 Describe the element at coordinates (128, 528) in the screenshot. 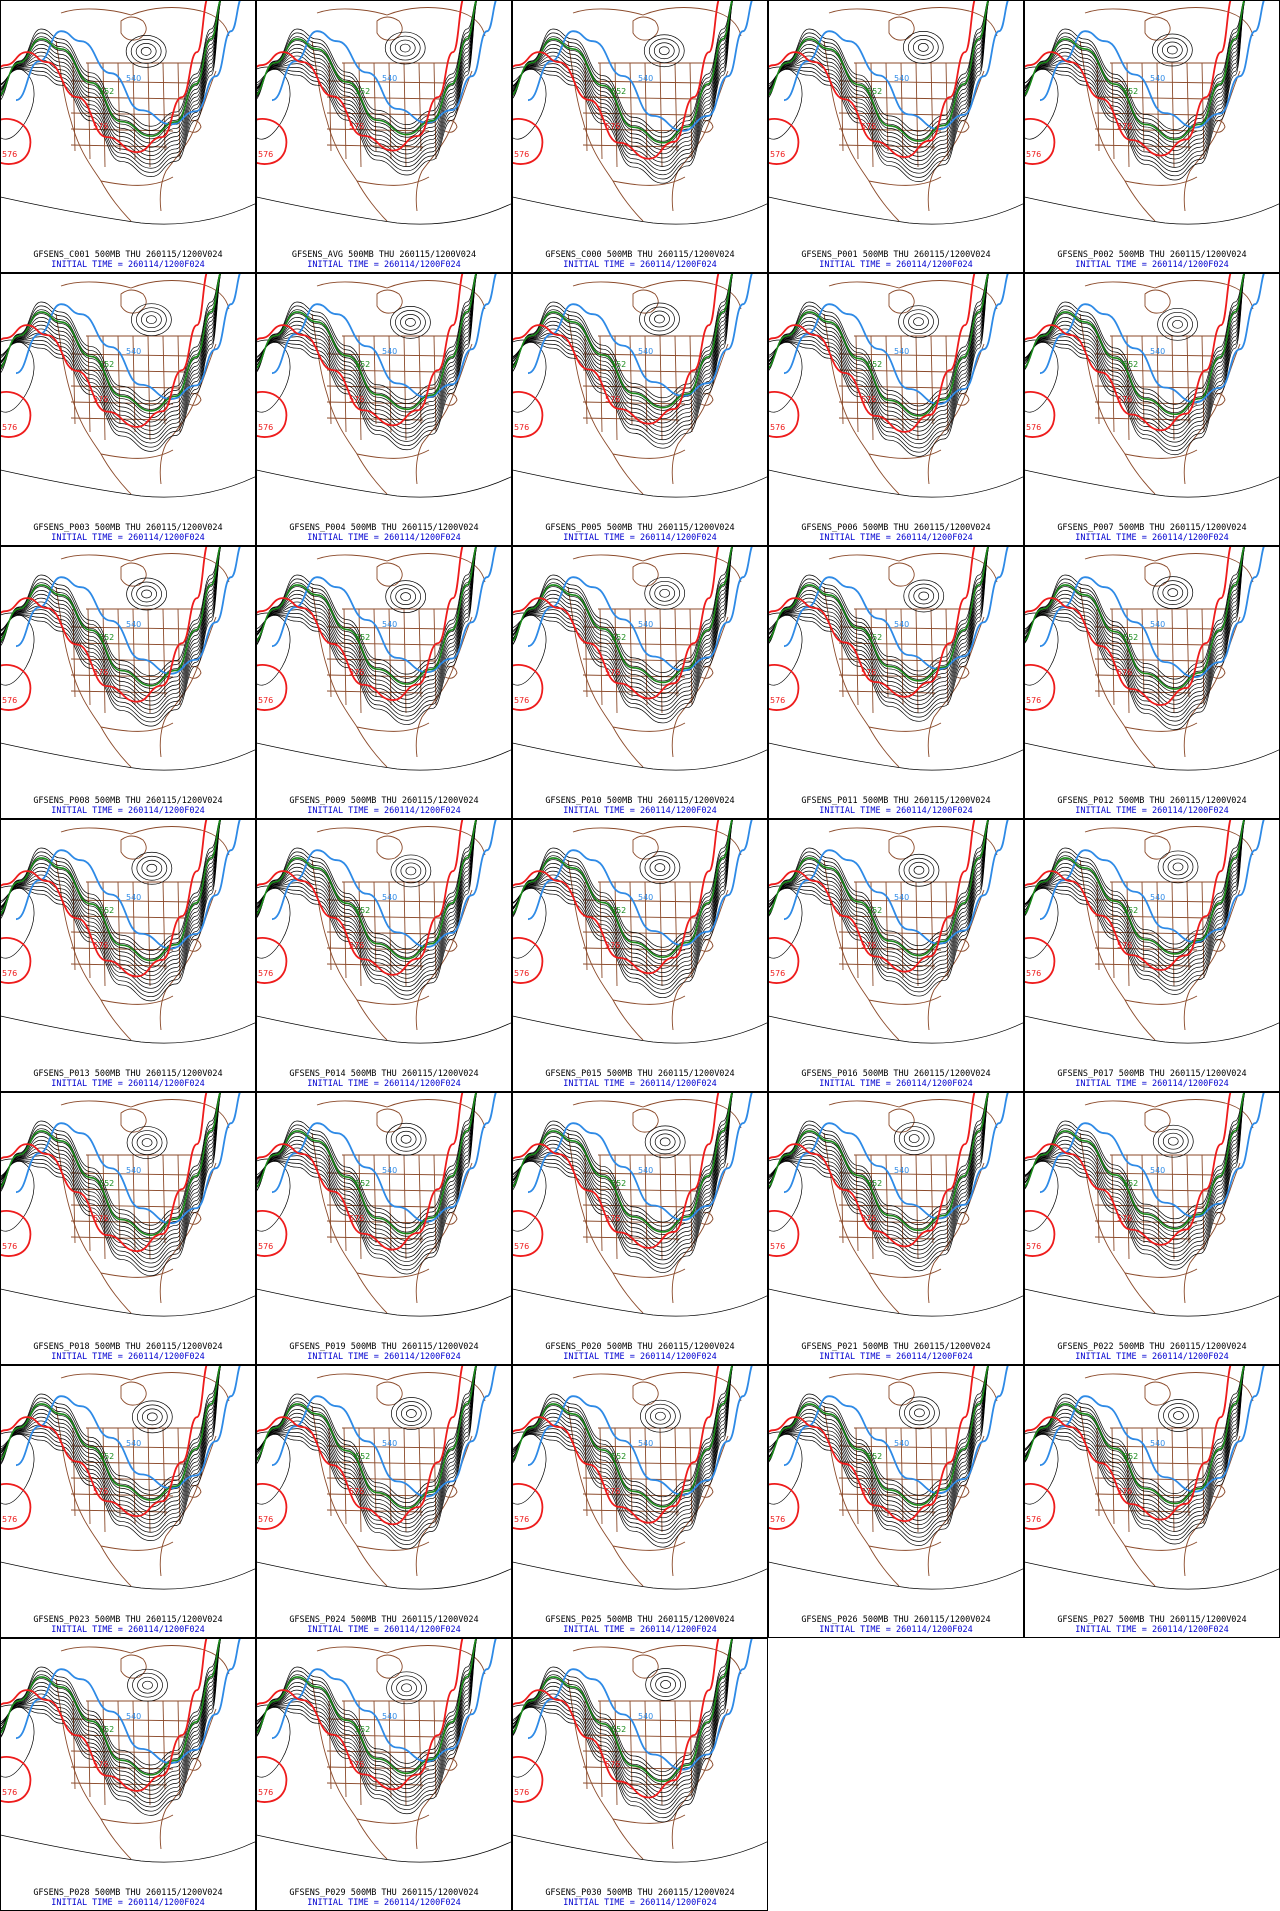

I see `panel-caption-model-line: GFSENS_P003 500MB THU 260115/1200V024` at that location.